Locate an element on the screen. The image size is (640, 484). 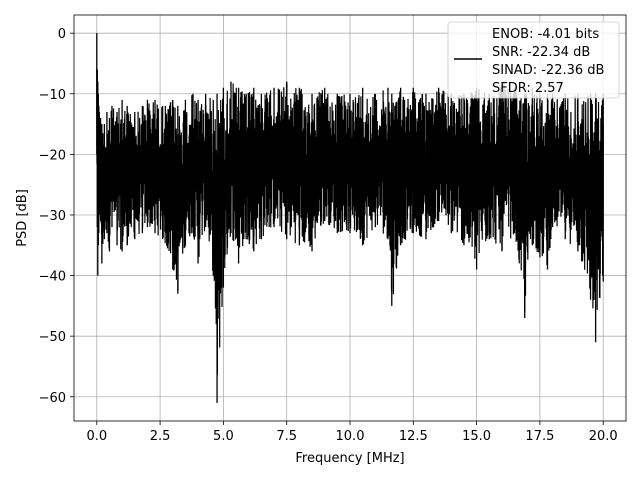
x-tick-label: 12.5 is located at coordinates (413, 436).